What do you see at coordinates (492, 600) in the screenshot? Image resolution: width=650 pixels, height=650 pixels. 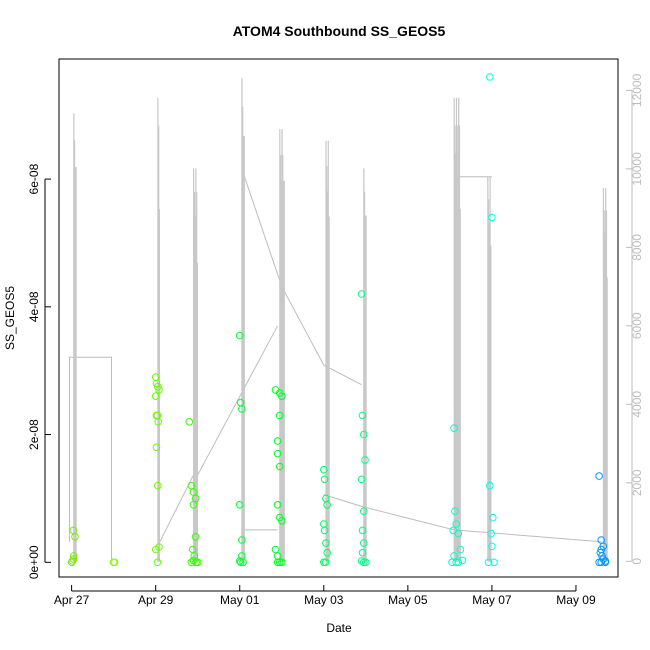 I see `x-tick-label: May 07` at bounding box center [492, 600].